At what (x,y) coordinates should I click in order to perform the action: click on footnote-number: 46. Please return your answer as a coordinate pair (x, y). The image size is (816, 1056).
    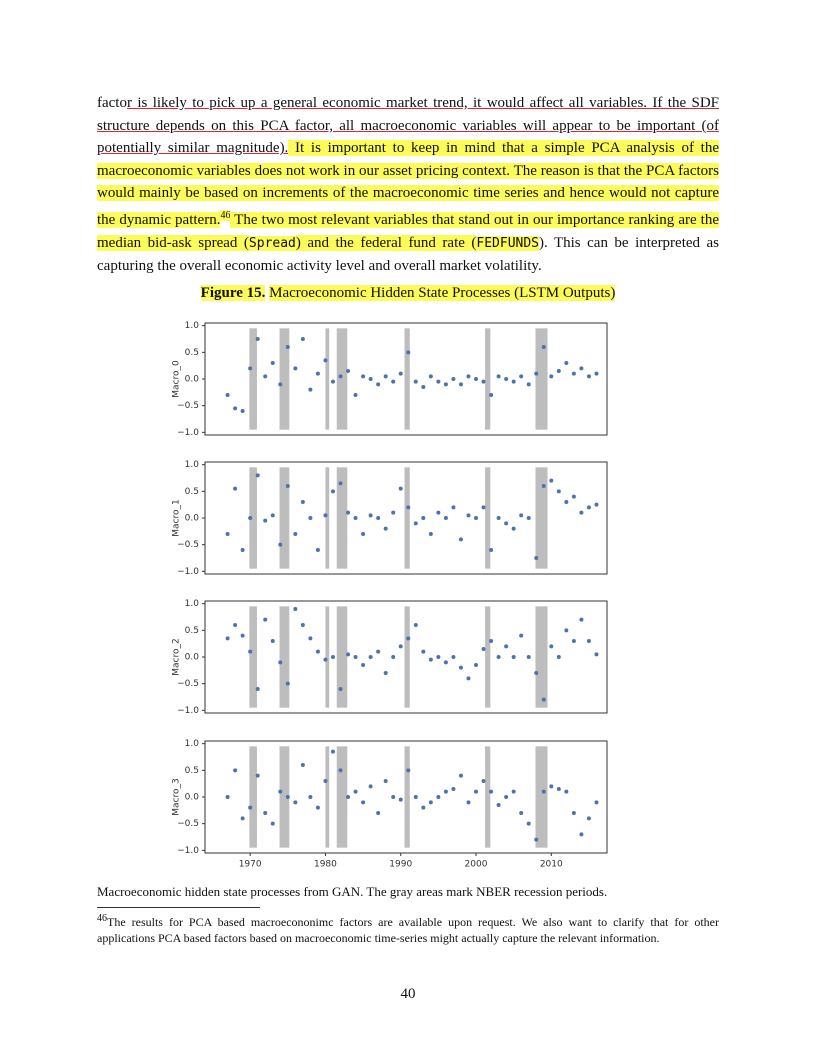
    Looking at the image, I should click on (102, 918).